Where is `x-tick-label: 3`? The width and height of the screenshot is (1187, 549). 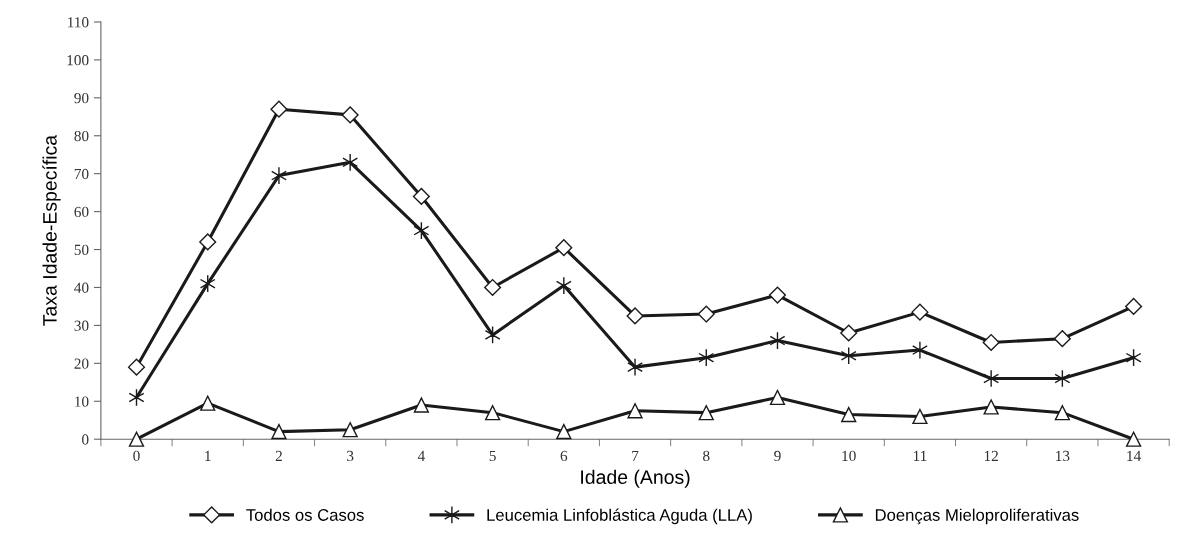
x-tick-label: 3 is located at coordinates (350, 456).